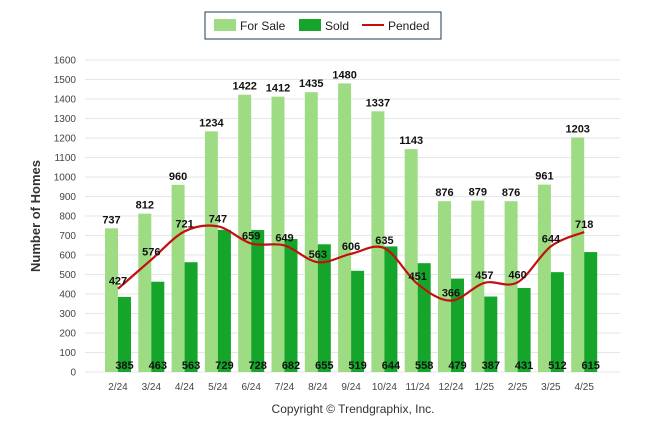 This screenshot has height=434, width=646. Describe the element at coordinates (65, 100) in the screenshot. I see `y-tick-label: 1400` at that location.